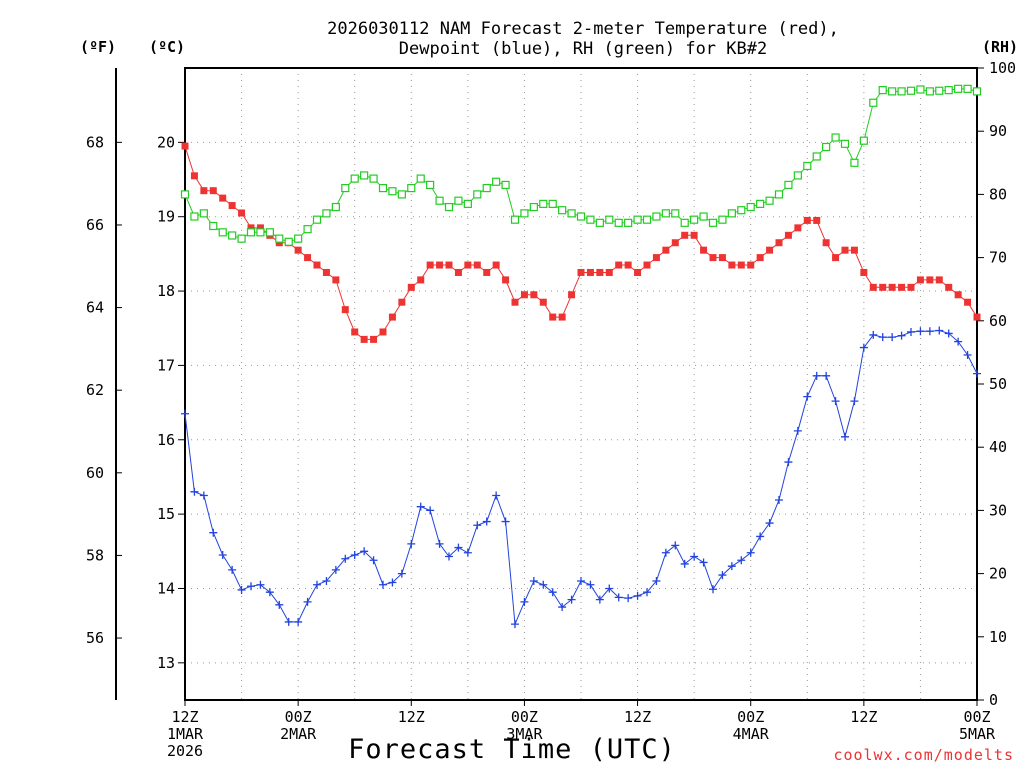 The height and width of the screenshot is (768, 1024). I want to click on credit-text: coolwx.com/modelts, so click(923, 755).